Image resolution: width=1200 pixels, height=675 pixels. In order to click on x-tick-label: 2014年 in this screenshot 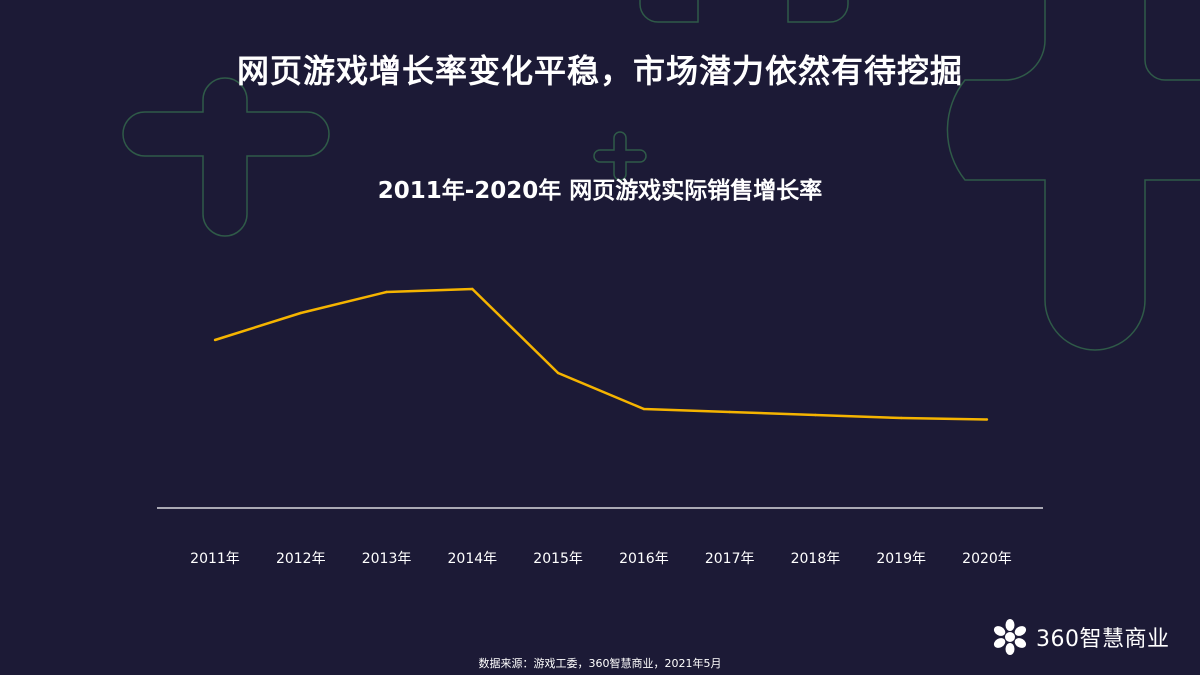, I will do `click(473, 559)`.